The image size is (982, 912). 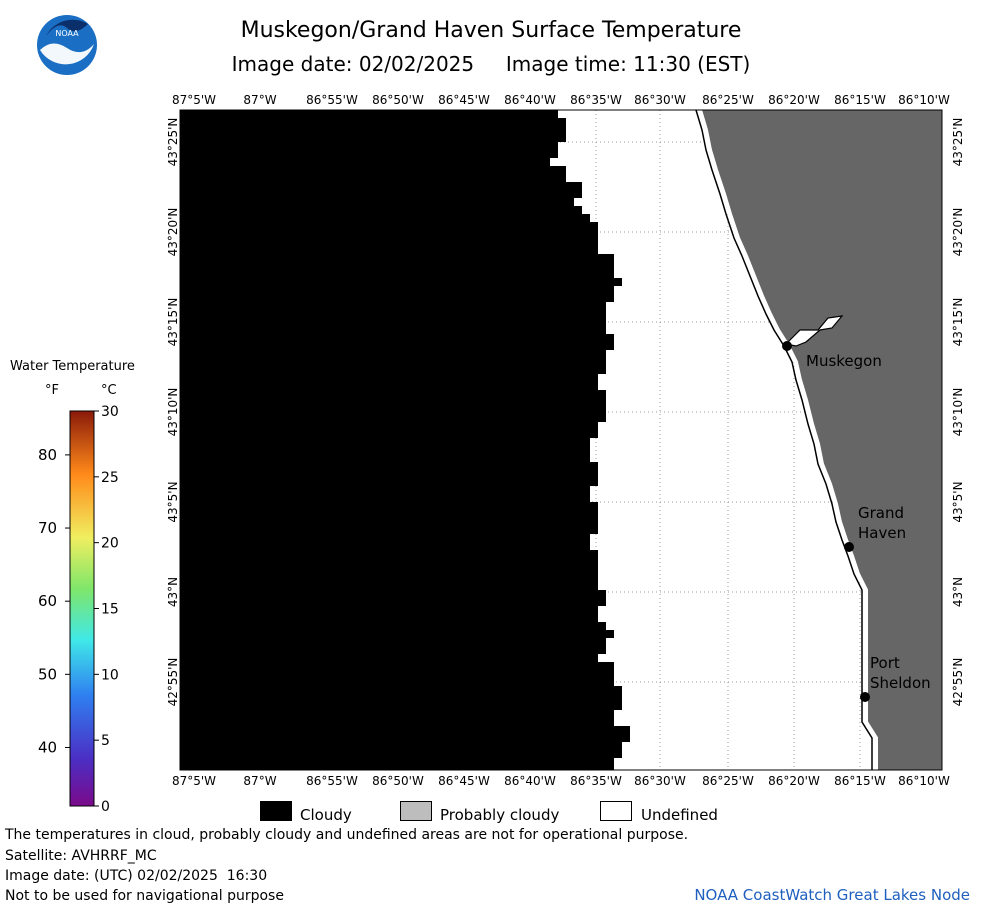 What do you see at coordinates (173, 322) in the screenshot?
I see `latitude-label-left: 43°15'N` at bounding box center [173, 322].